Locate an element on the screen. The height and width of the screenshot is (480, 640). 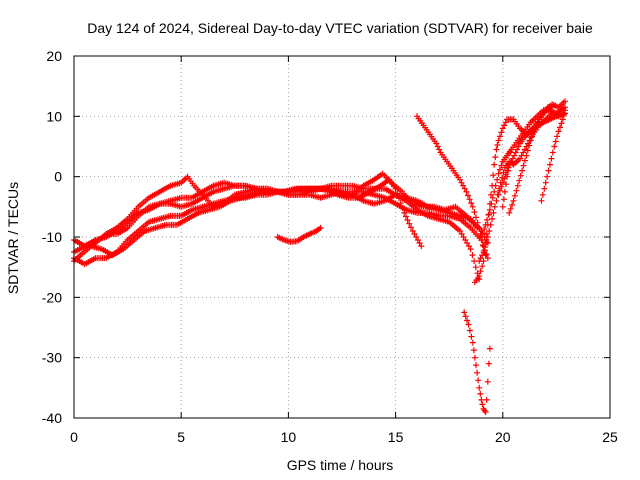
y-tick-label: 20 is located at coordinates (54, 56).